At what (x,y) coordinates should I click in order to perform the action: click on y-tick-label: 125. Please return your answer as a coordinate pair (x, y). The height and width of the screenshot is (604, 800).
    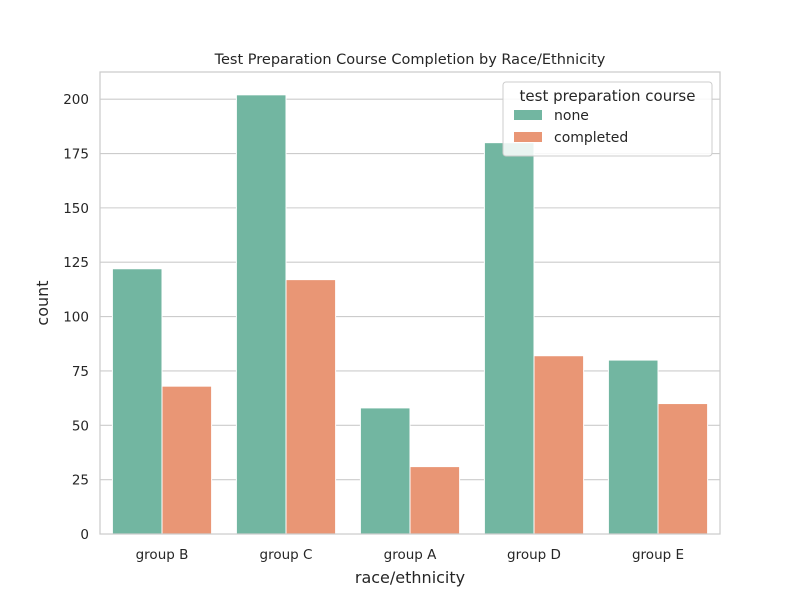
    Looking at the image, I should click on (76, 263).